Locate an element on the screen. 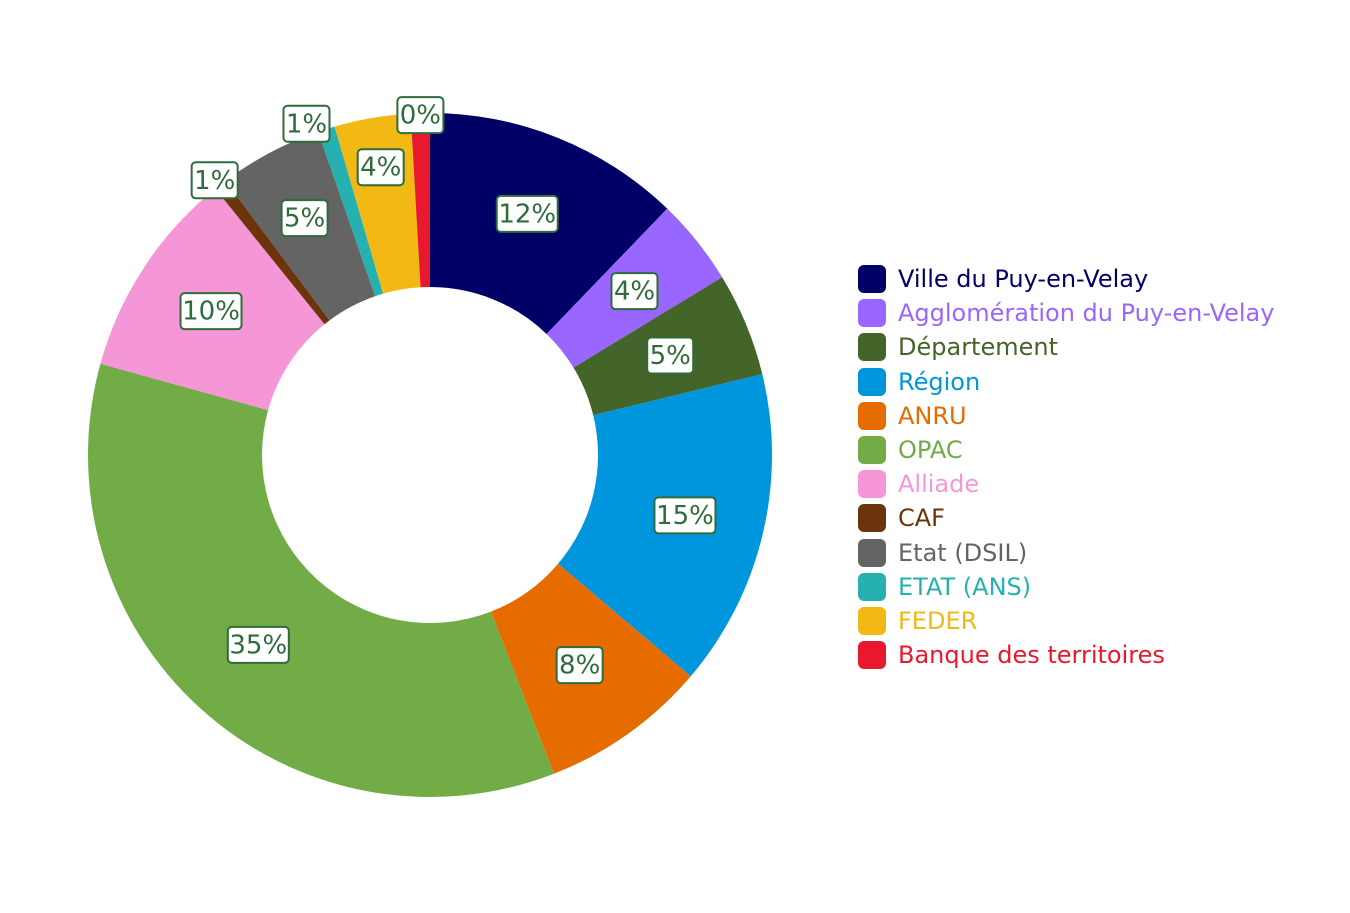 This screenshot has height=913, width=1350. data-label-text: 15% is located at coordinates (685, 516).